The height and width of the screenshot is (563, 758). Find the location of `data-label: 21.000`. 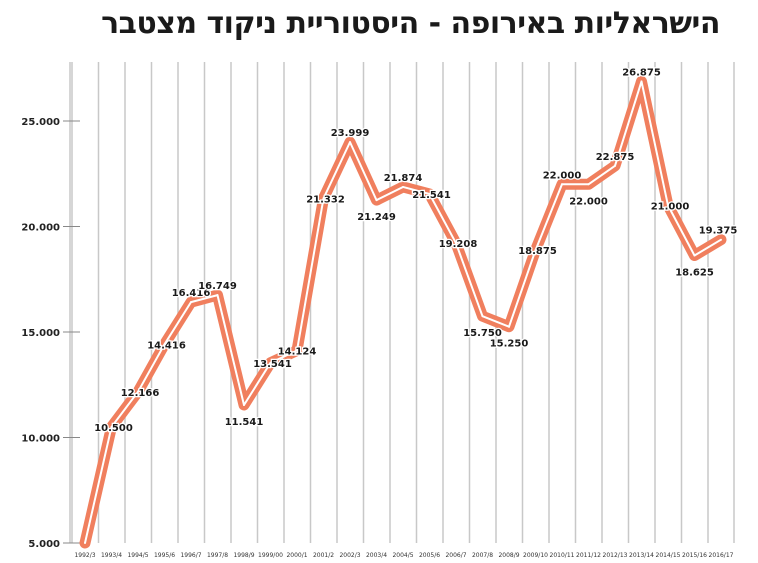

data-label: 21.000 is located at coordinates (670, 206).